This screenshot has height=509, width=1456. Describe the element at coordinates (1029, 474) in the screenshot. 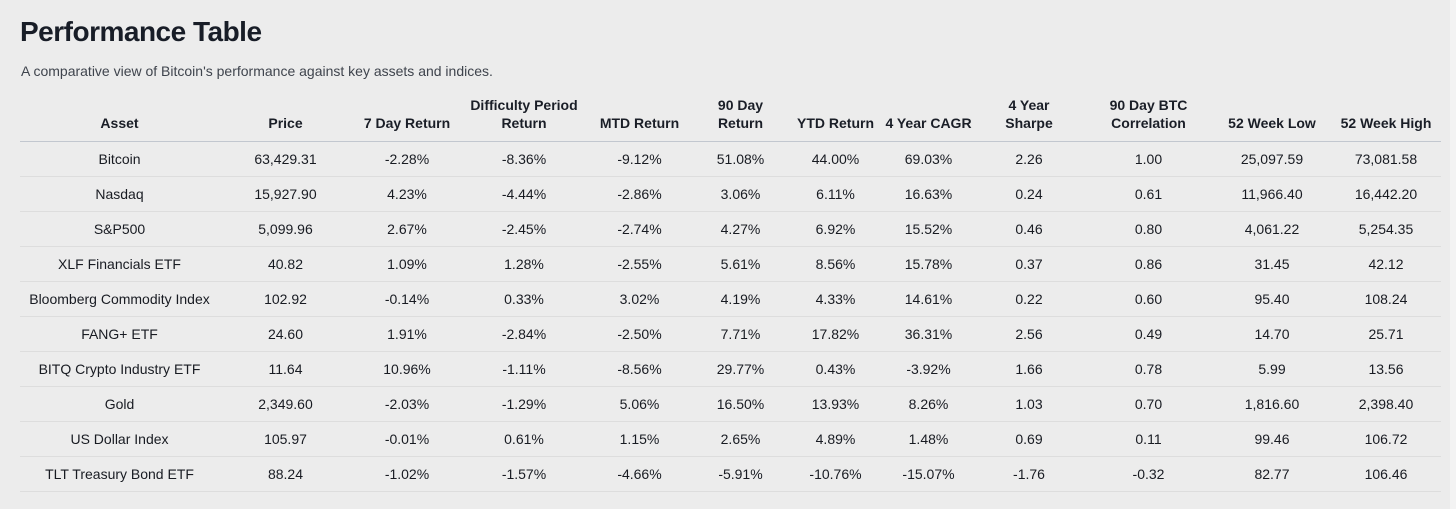

I see `cell-4-year-sharpe: -1.76` at that location.